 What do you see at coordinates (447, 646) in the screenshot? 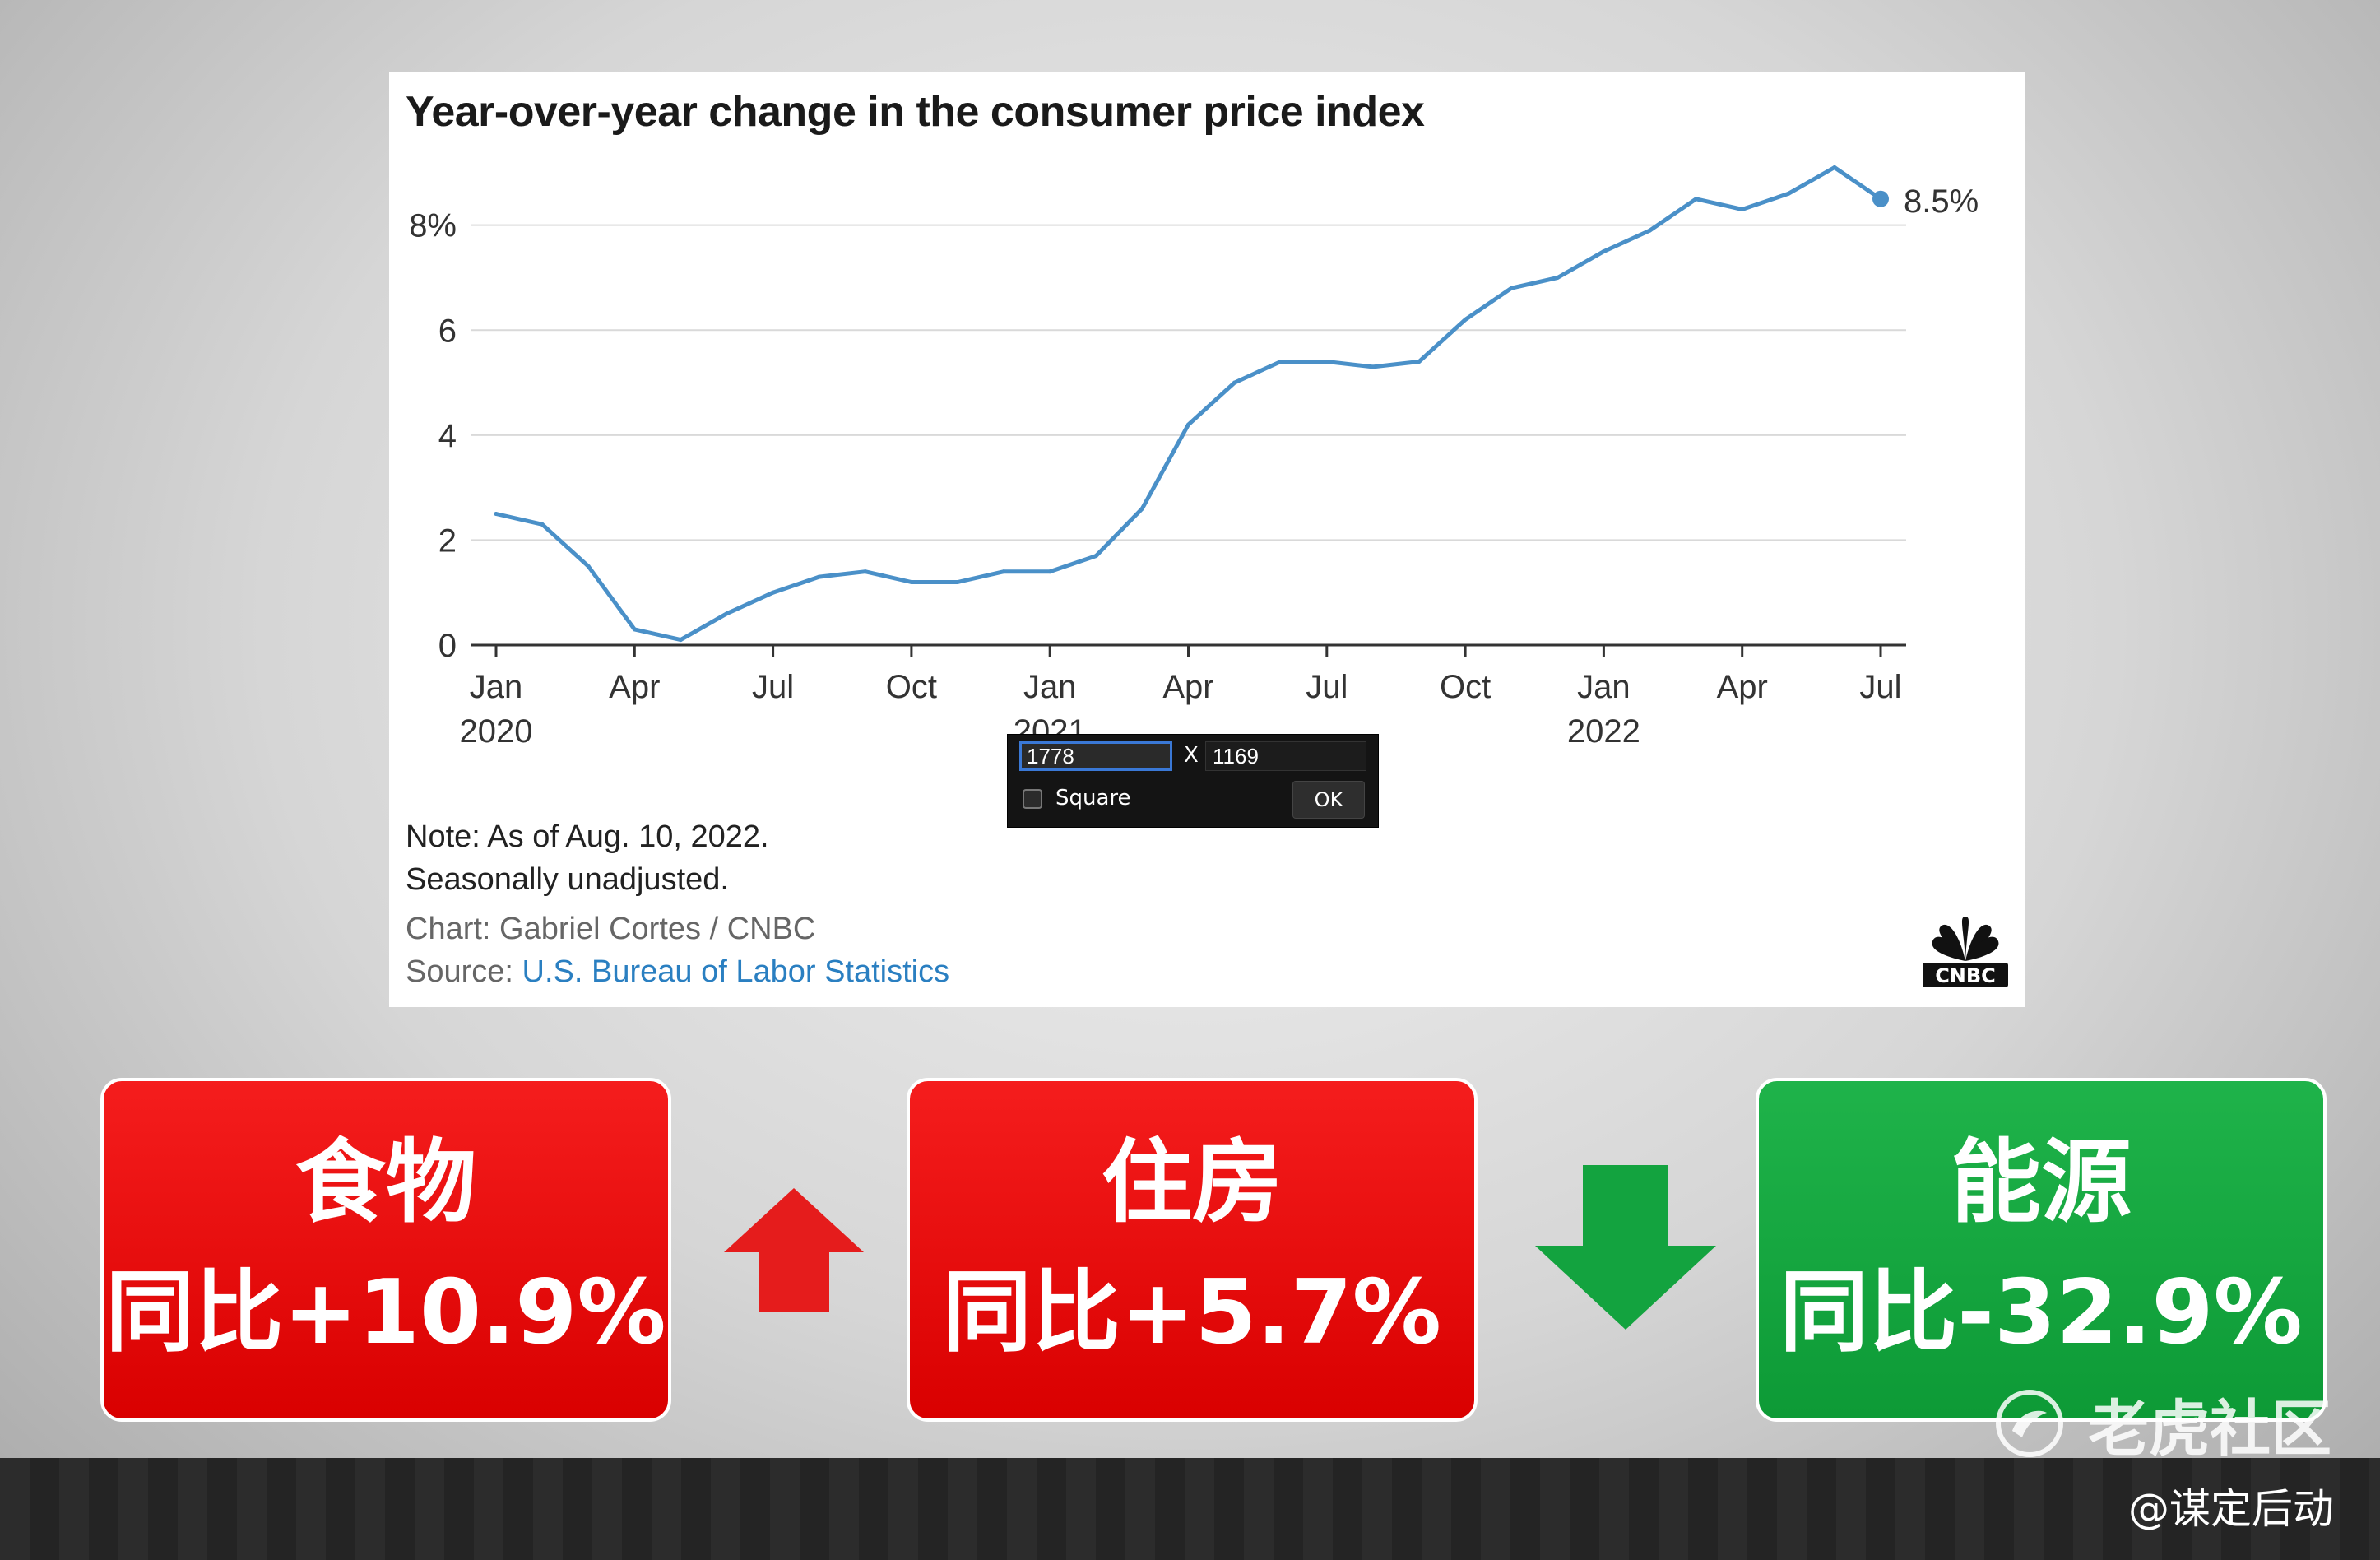
I see `y-tick-label-0: 0` at bounding box center [447, 646].